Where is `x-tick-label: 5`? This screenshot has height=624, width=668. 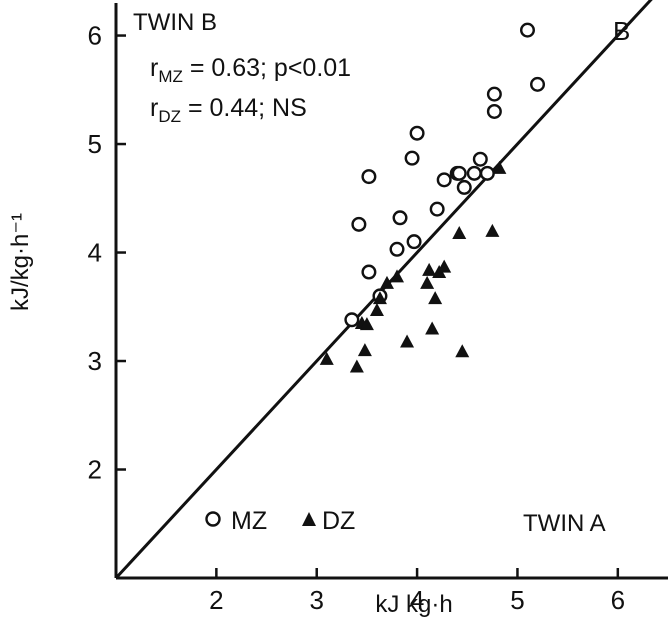 x-tick-label: 5 is located at coordinates (517, 600).